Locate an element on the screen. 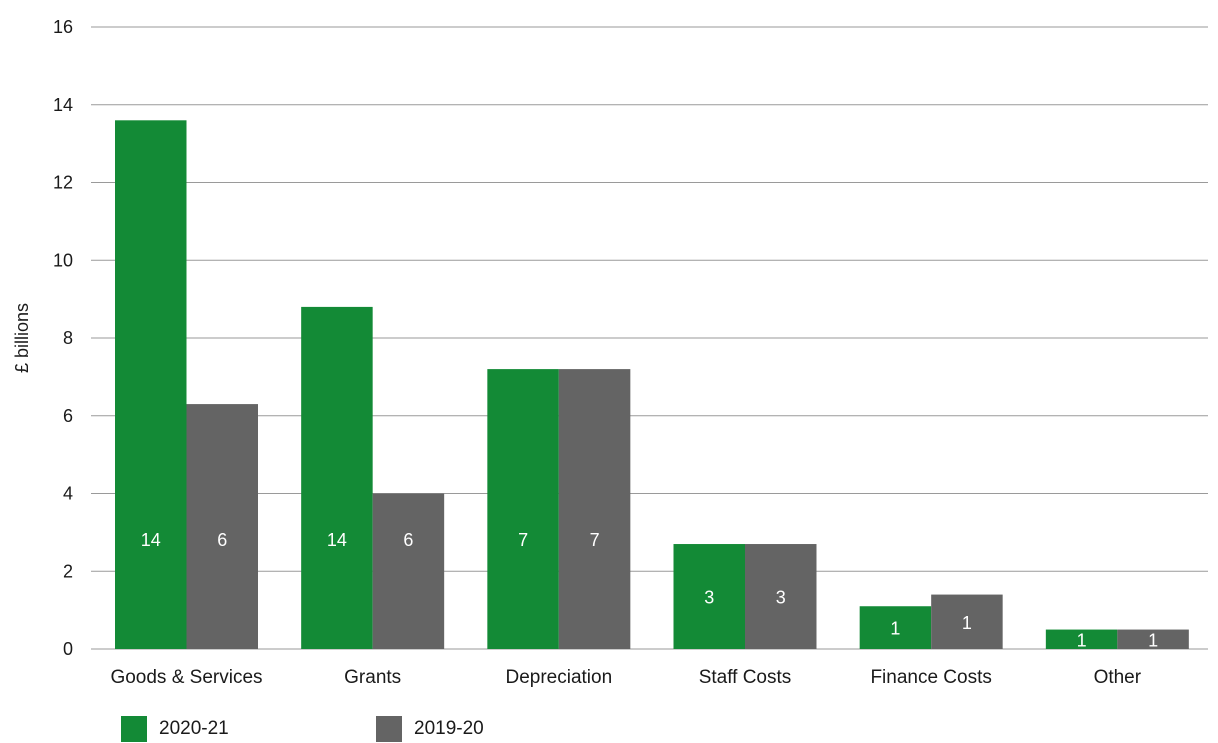  y-tick-label: 6 is located at coordinates (68, 416).